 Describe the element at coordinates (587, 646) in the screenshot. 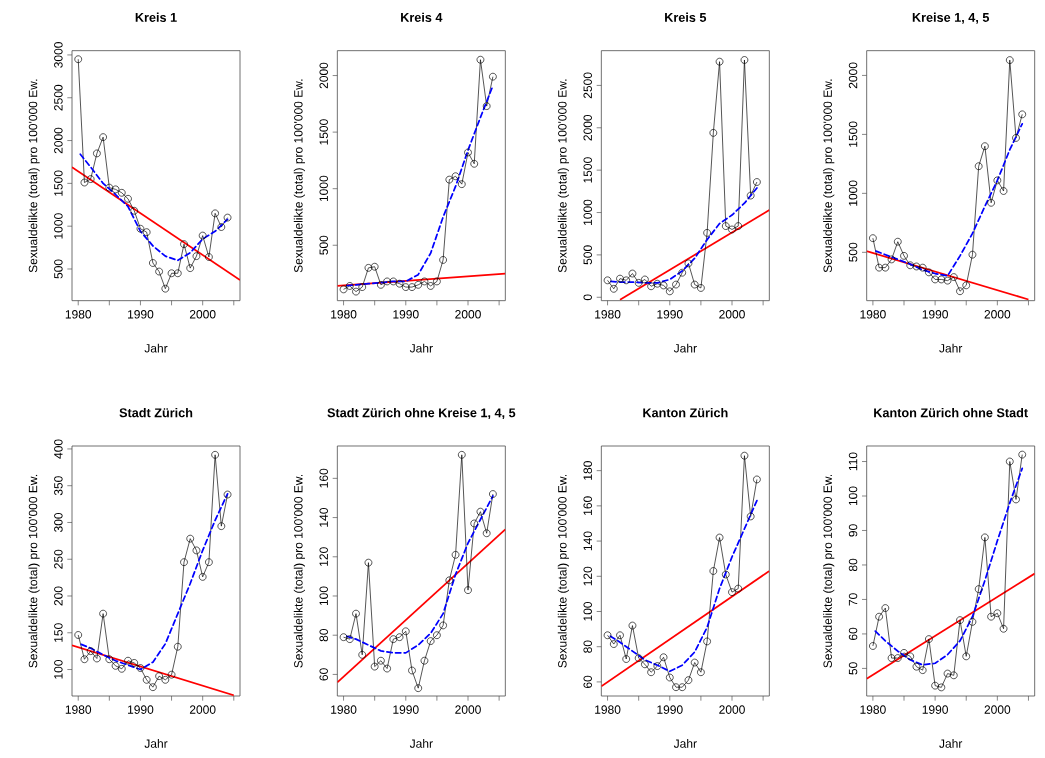

I see `y-tick-label: 80` at that location.